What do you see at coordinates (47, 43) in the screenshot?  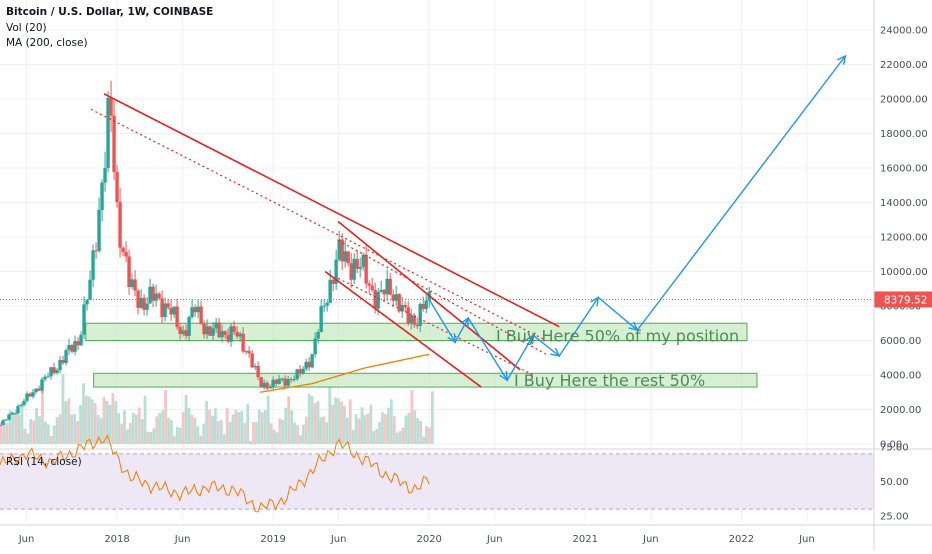 I see `ma-legend: MA (200, close)` at bounding box center [47, 43].